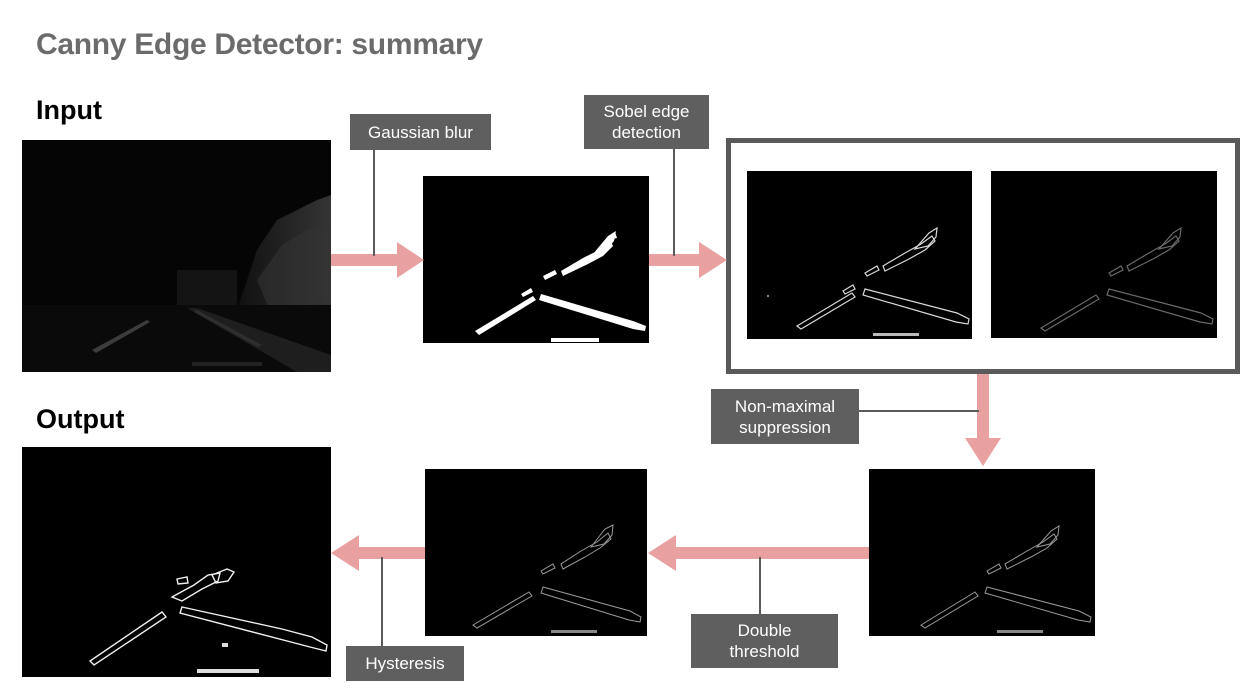 The height and width of the screenshot is (696, 1247). Describe the element at coordinates (259, 44) in the screenshot. I see `slide-title: Canny Edge Detector: summary` at that location.